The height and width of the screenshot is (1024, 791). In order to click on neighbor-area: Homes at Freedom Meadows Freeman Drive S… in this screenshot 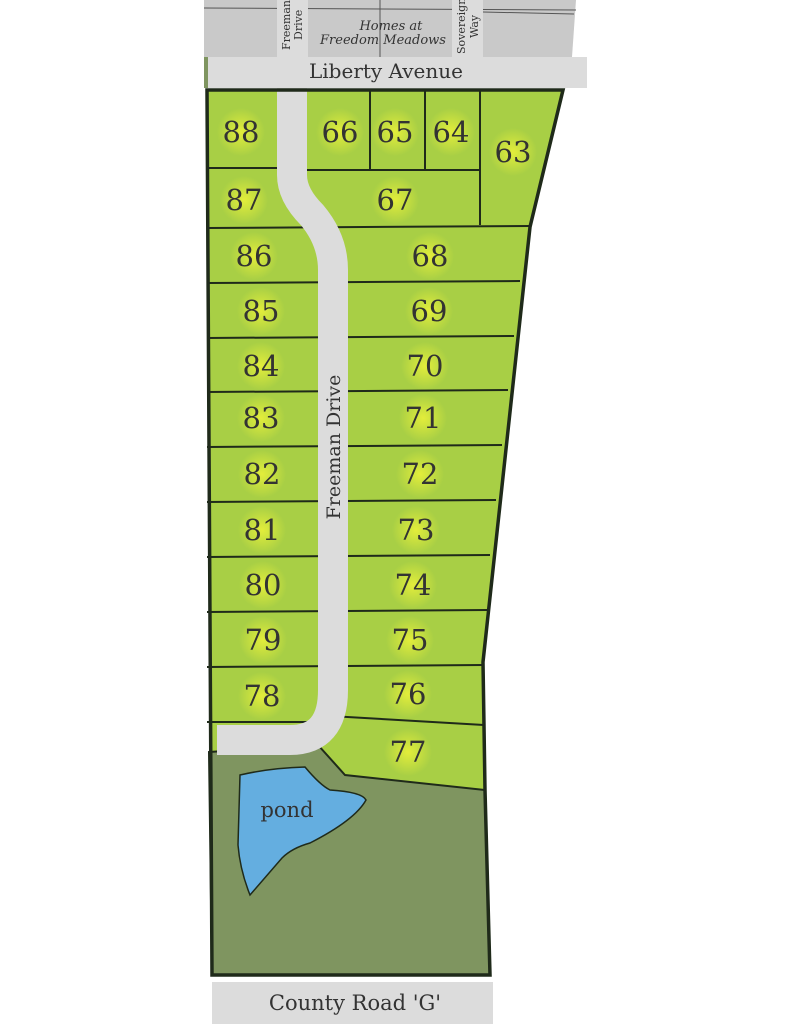, I will do `click(390, 28)`.